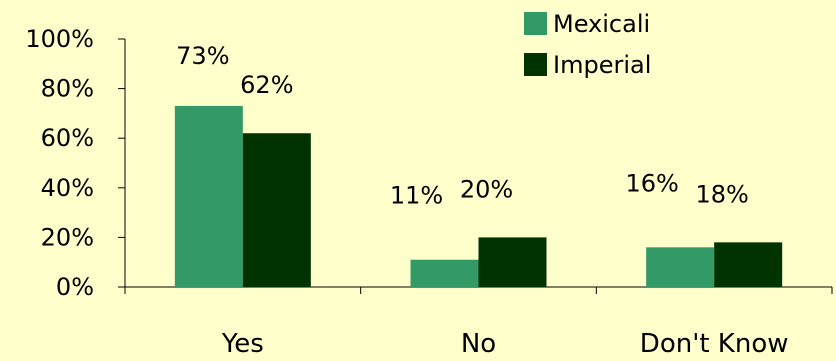 The image size is (836, 361). I want to click on y-tick-label: 20%, so click(67, 237).